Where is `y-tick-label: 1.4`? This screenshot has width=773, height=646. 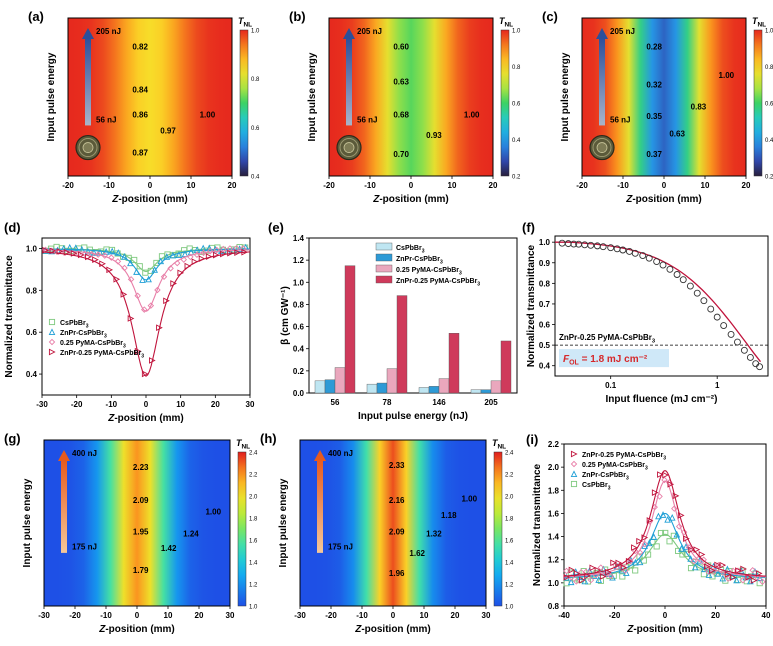
y-tick-label: 1.4 is located at coordinates (554, 537).